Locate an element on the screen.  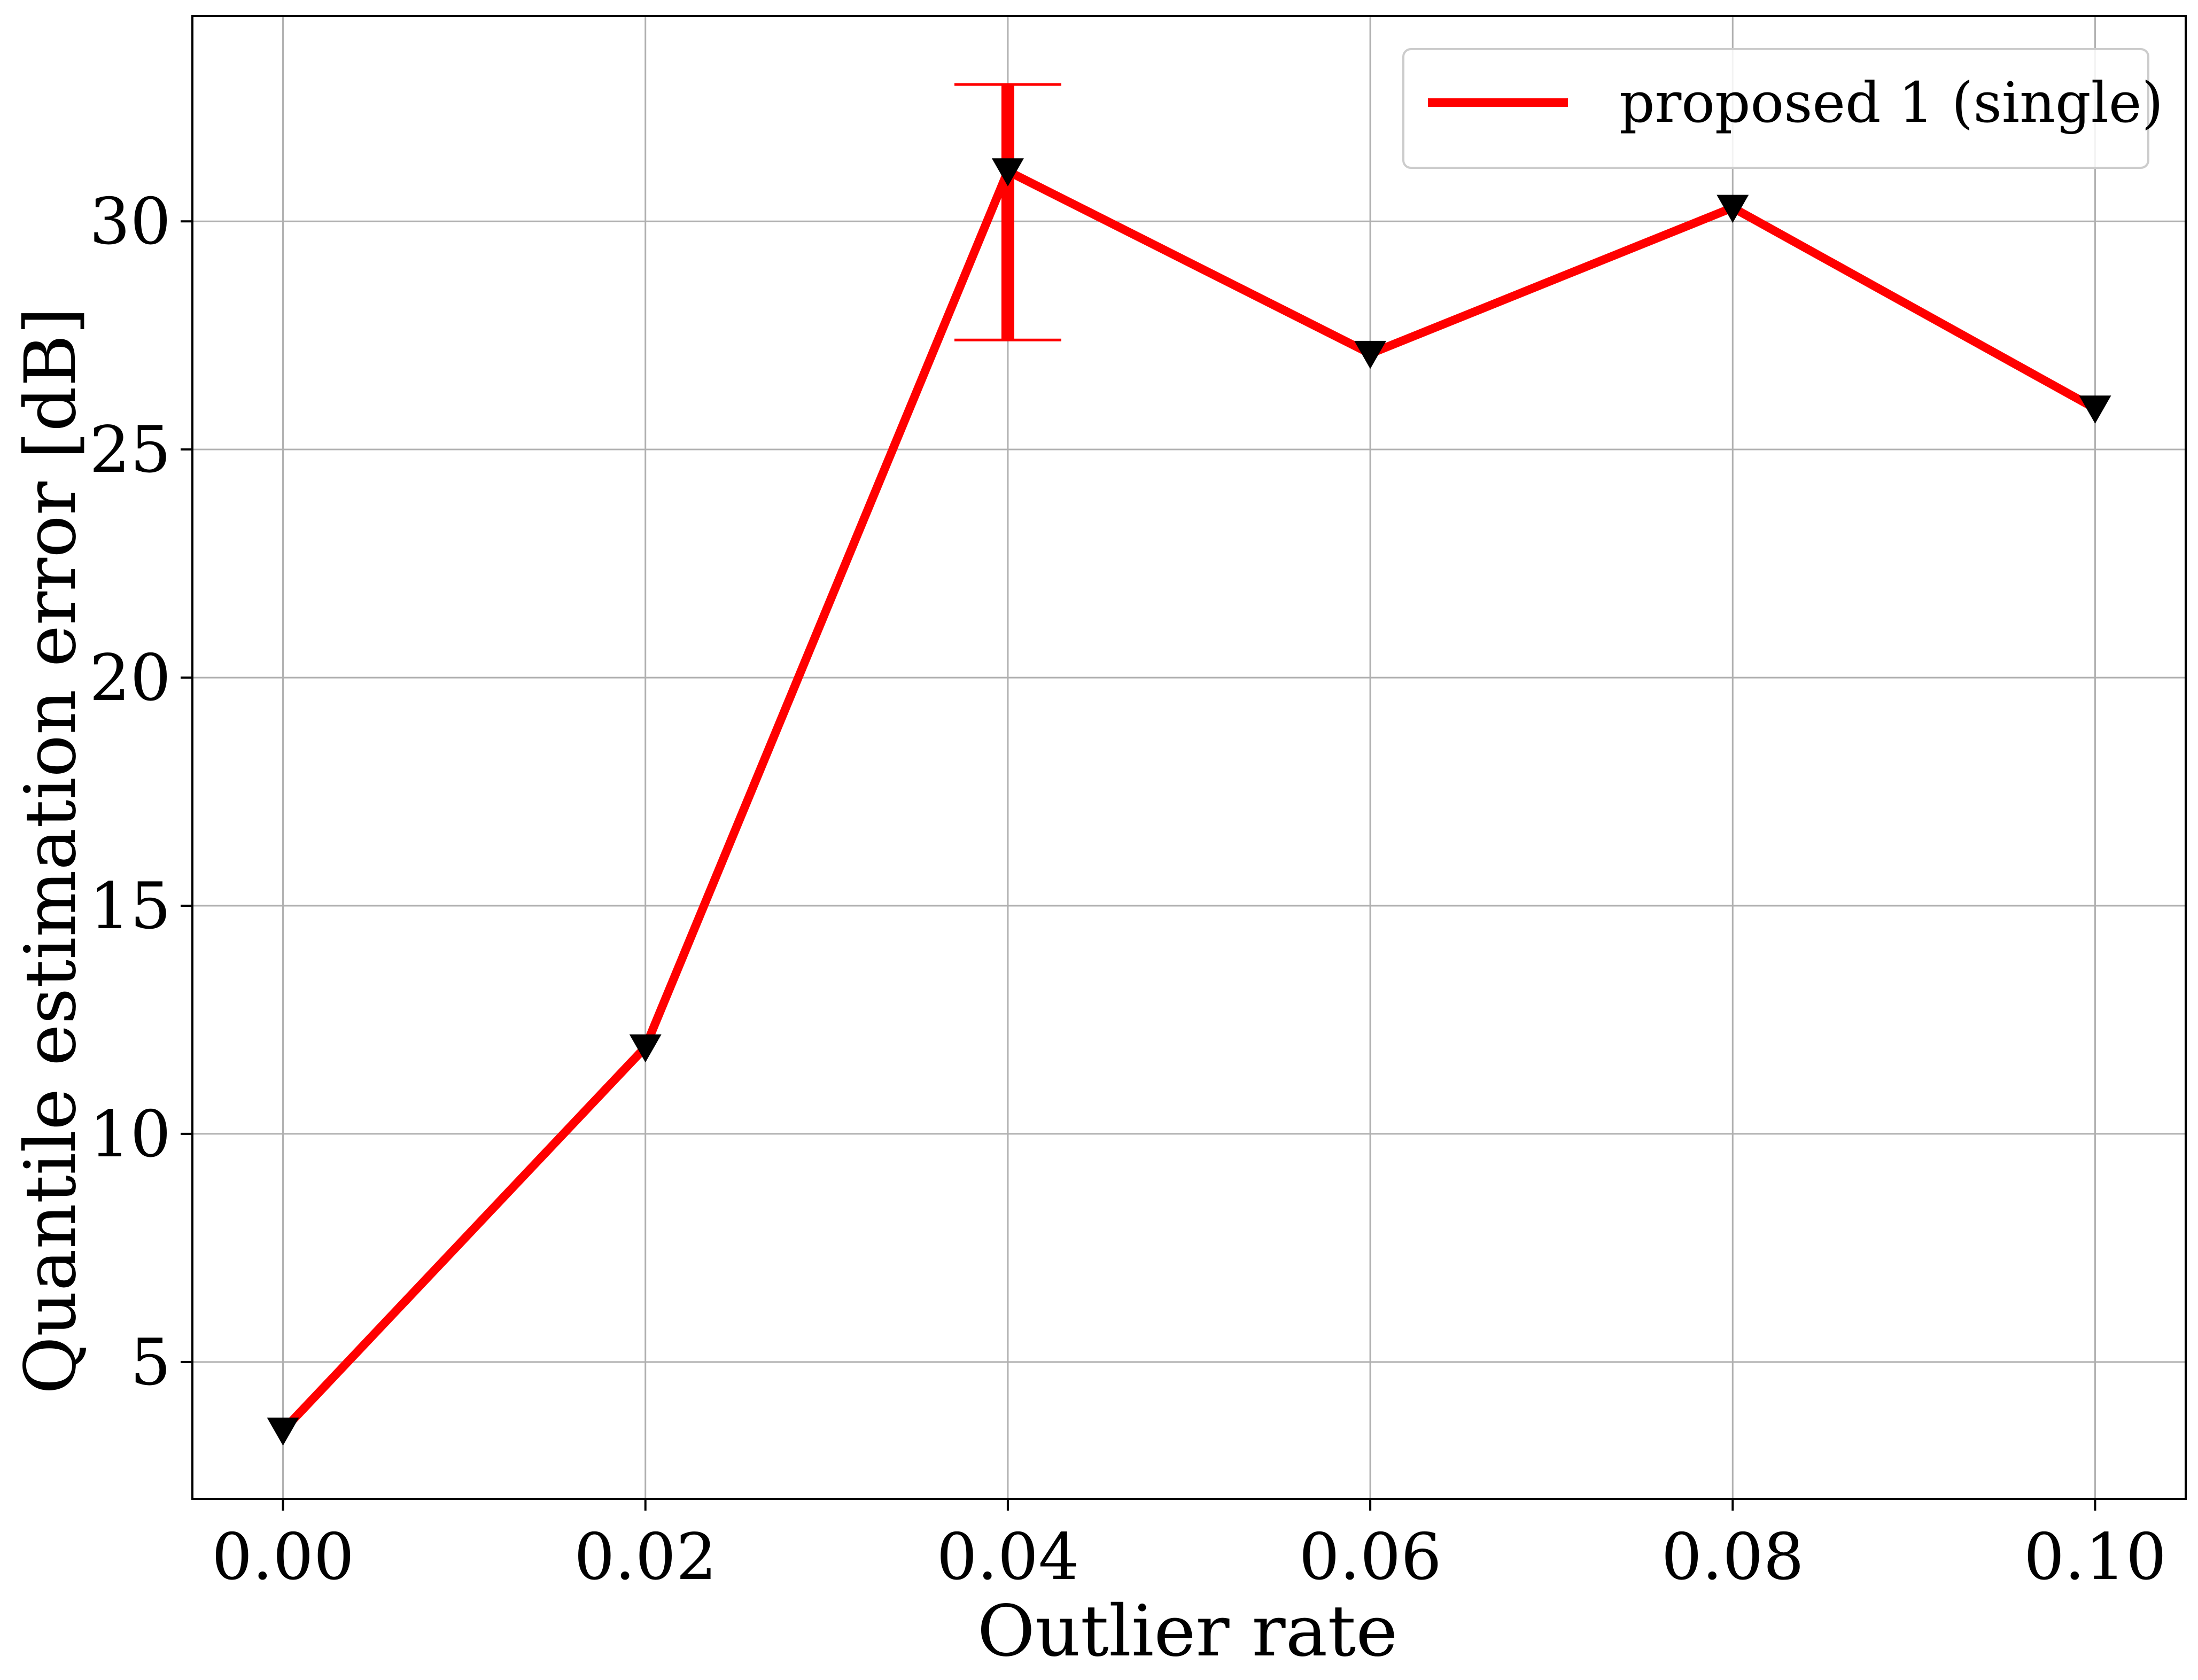
legend-box is located at coordinates (1775, 108).